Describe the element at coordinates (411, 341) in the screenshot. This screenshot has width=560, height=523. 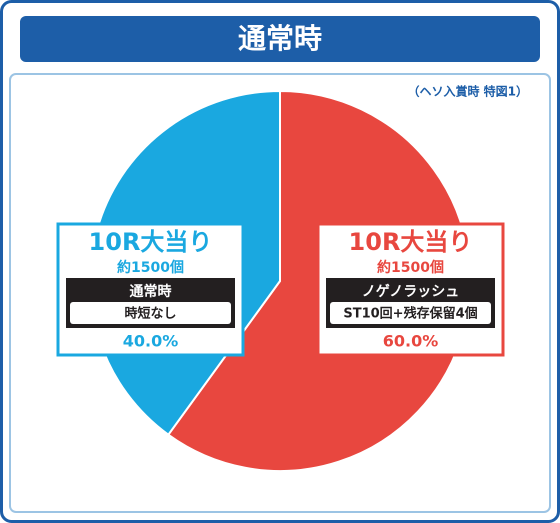
I see `value-label: 60.0%` at that location.